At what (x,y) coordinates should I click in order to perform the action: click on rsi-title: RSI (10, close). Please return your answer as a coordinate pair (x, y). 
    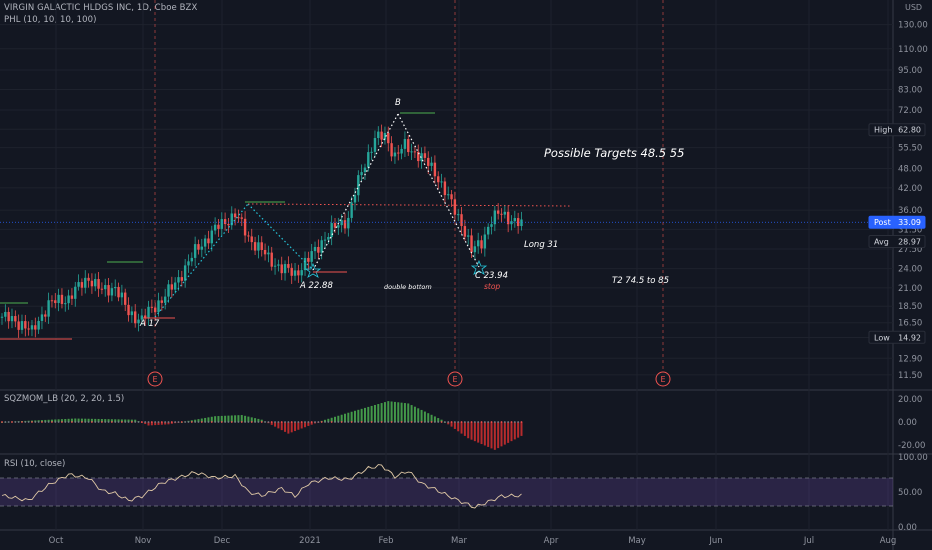
    Looking at the image, I should click on (34, 464).